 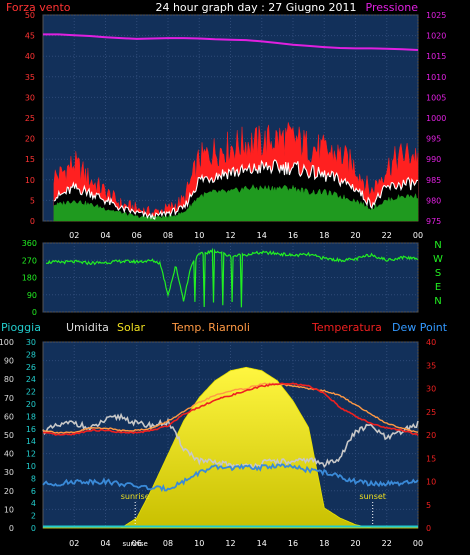 I want to click on pressure-tick-label: 1000, so click(x=436, y=118).